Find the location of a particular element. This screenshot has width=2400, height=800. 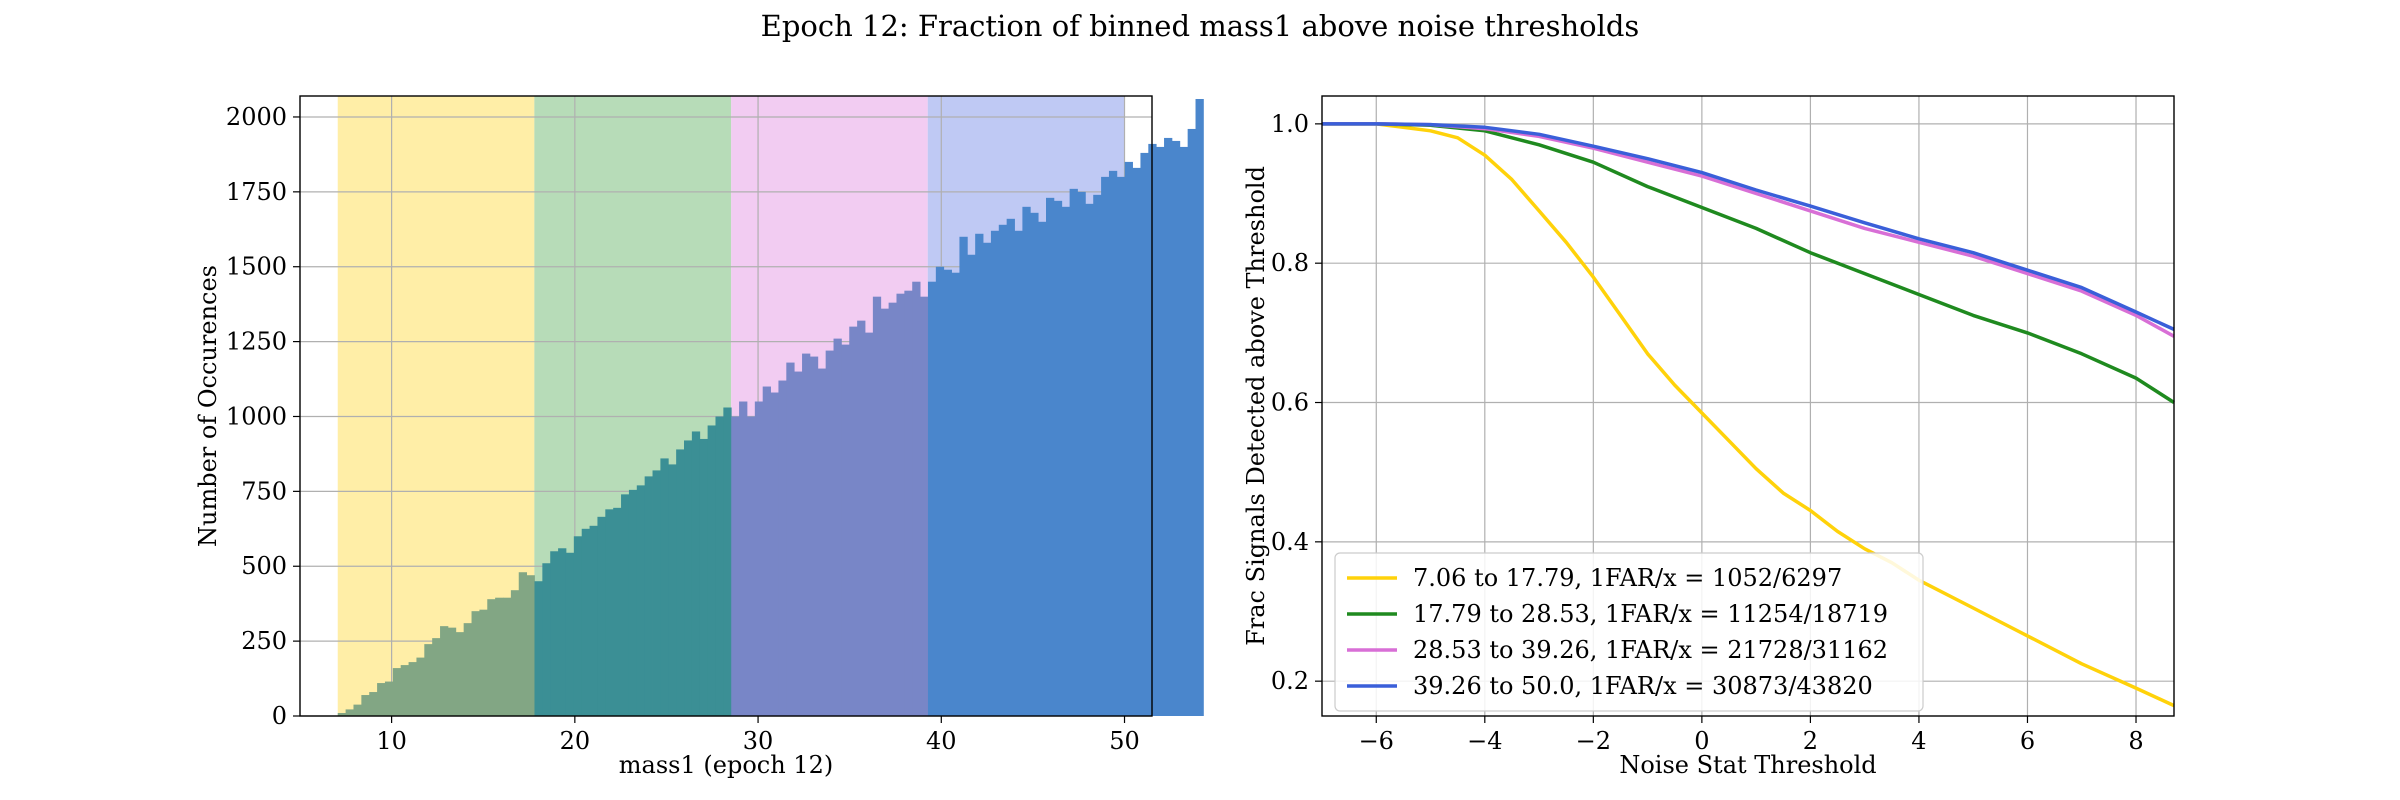

histogram-x-ticks: 10 20 30 40 50 is located at coordinates (758, 735).